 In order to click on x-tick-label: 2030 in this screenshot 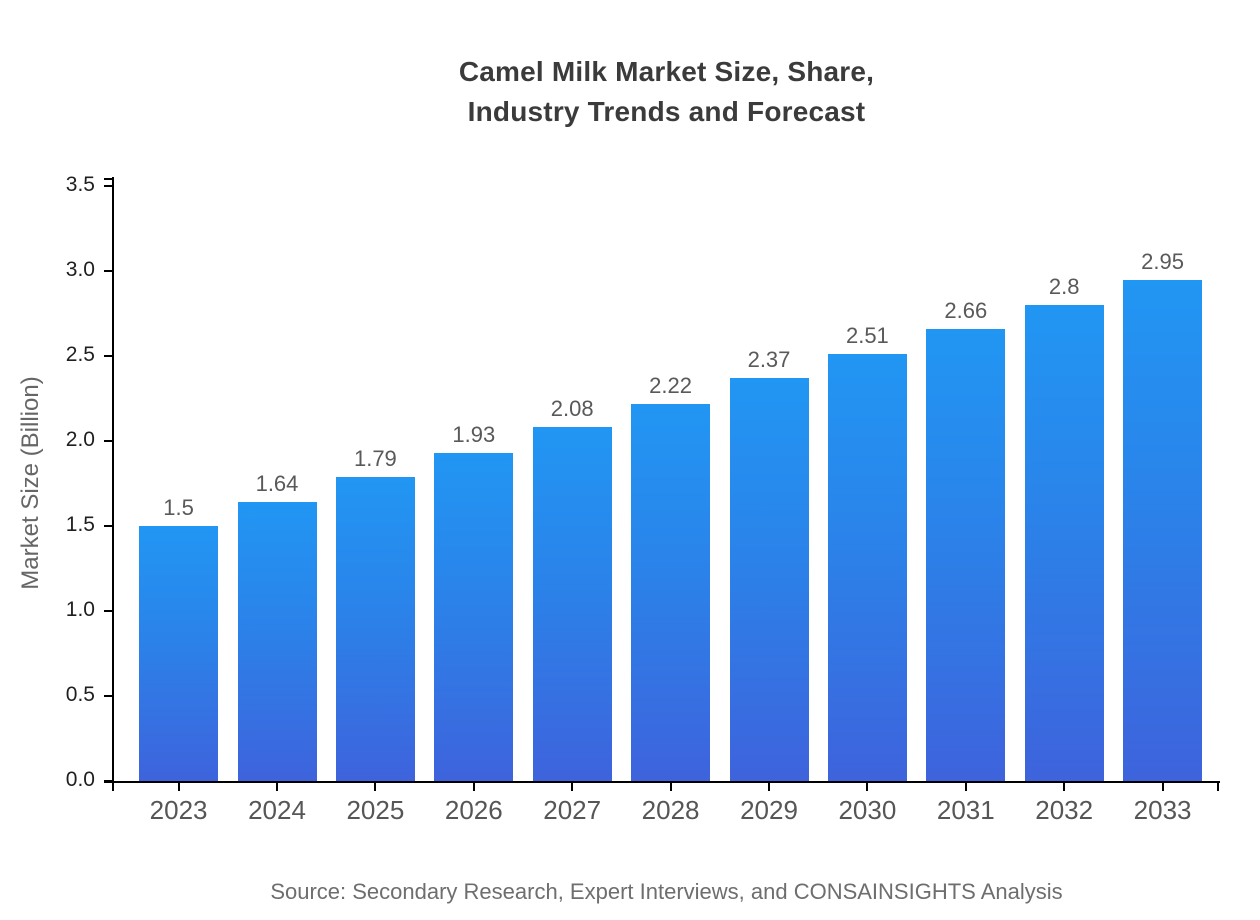, I will do `click(867, 810)`.